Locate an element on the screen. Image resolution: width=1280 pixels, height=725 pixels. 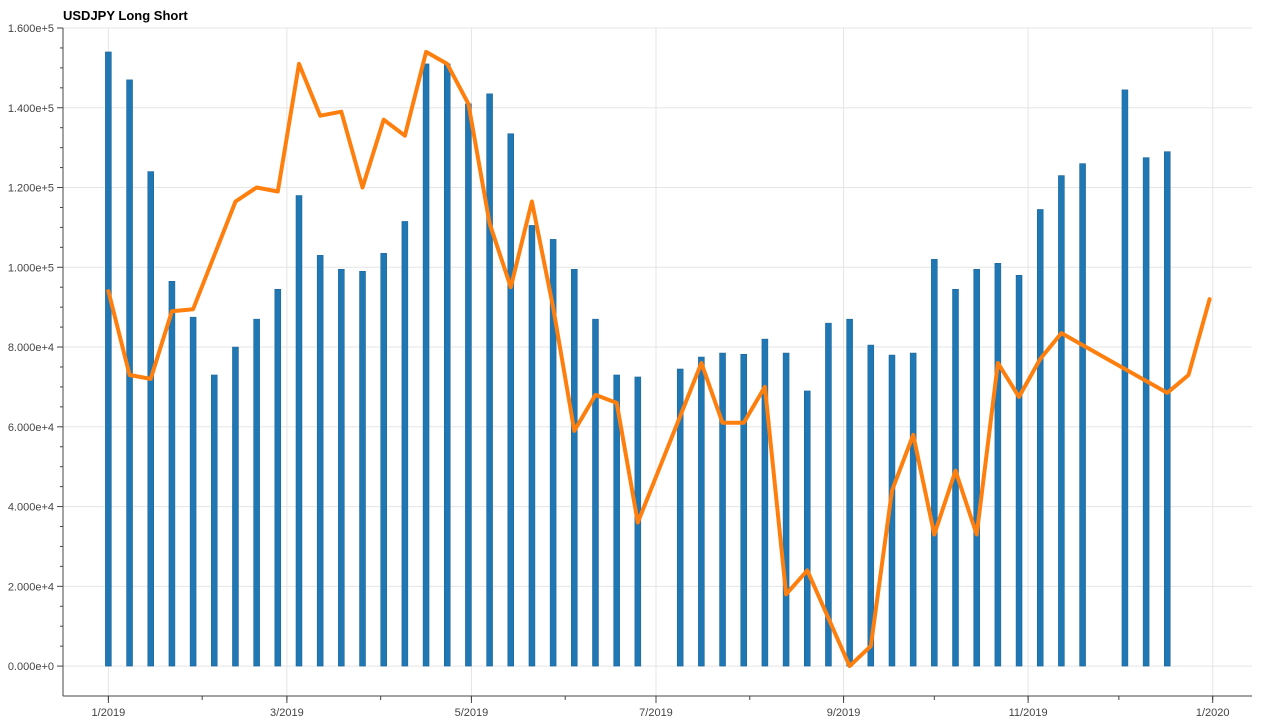
chart-title: USDJPY Long Short is located at coordinates (125, 15).